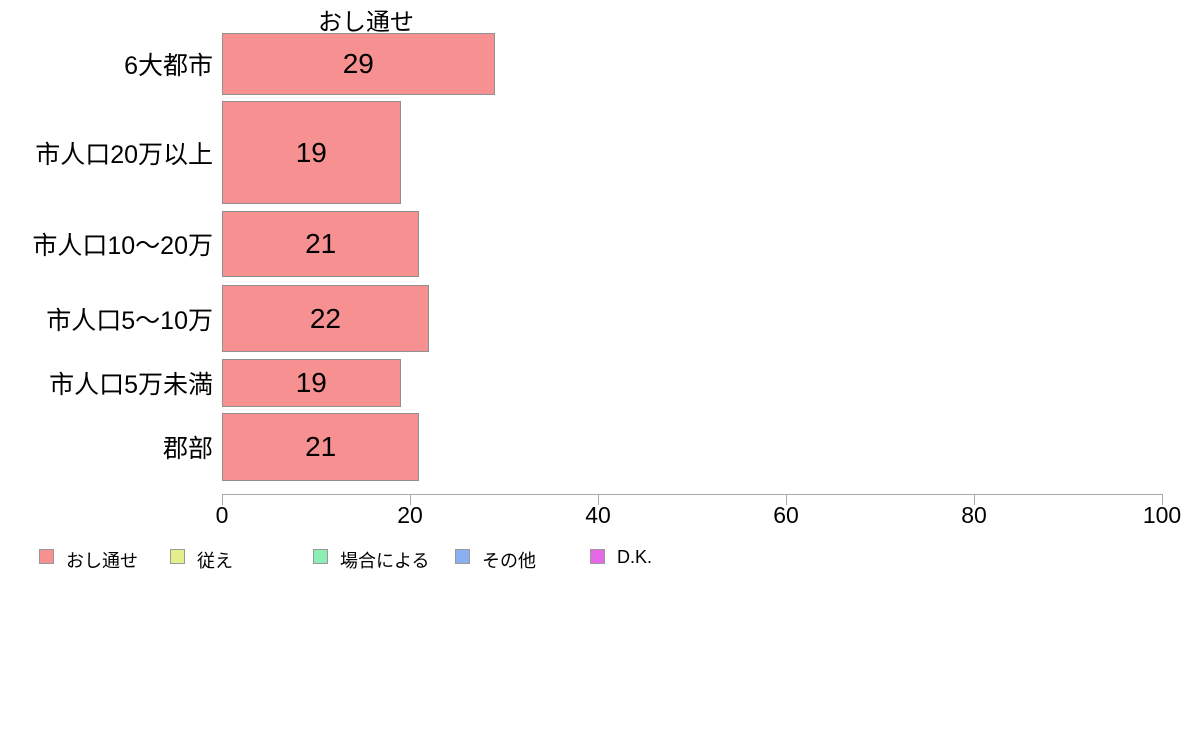 This screenshot has height=736, width=1188. I want to click on category-label: 郡部, so click(187, 449).